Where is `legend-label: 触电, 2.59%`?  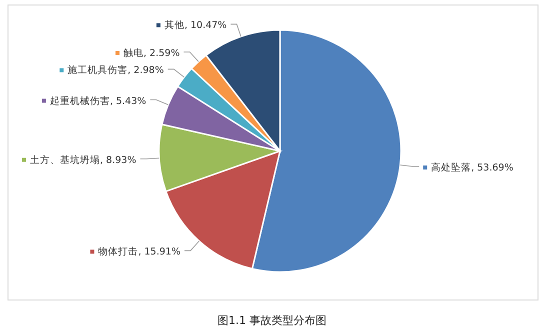 legend-label: 触电, 2.59% is located at coordinates (152, 52).